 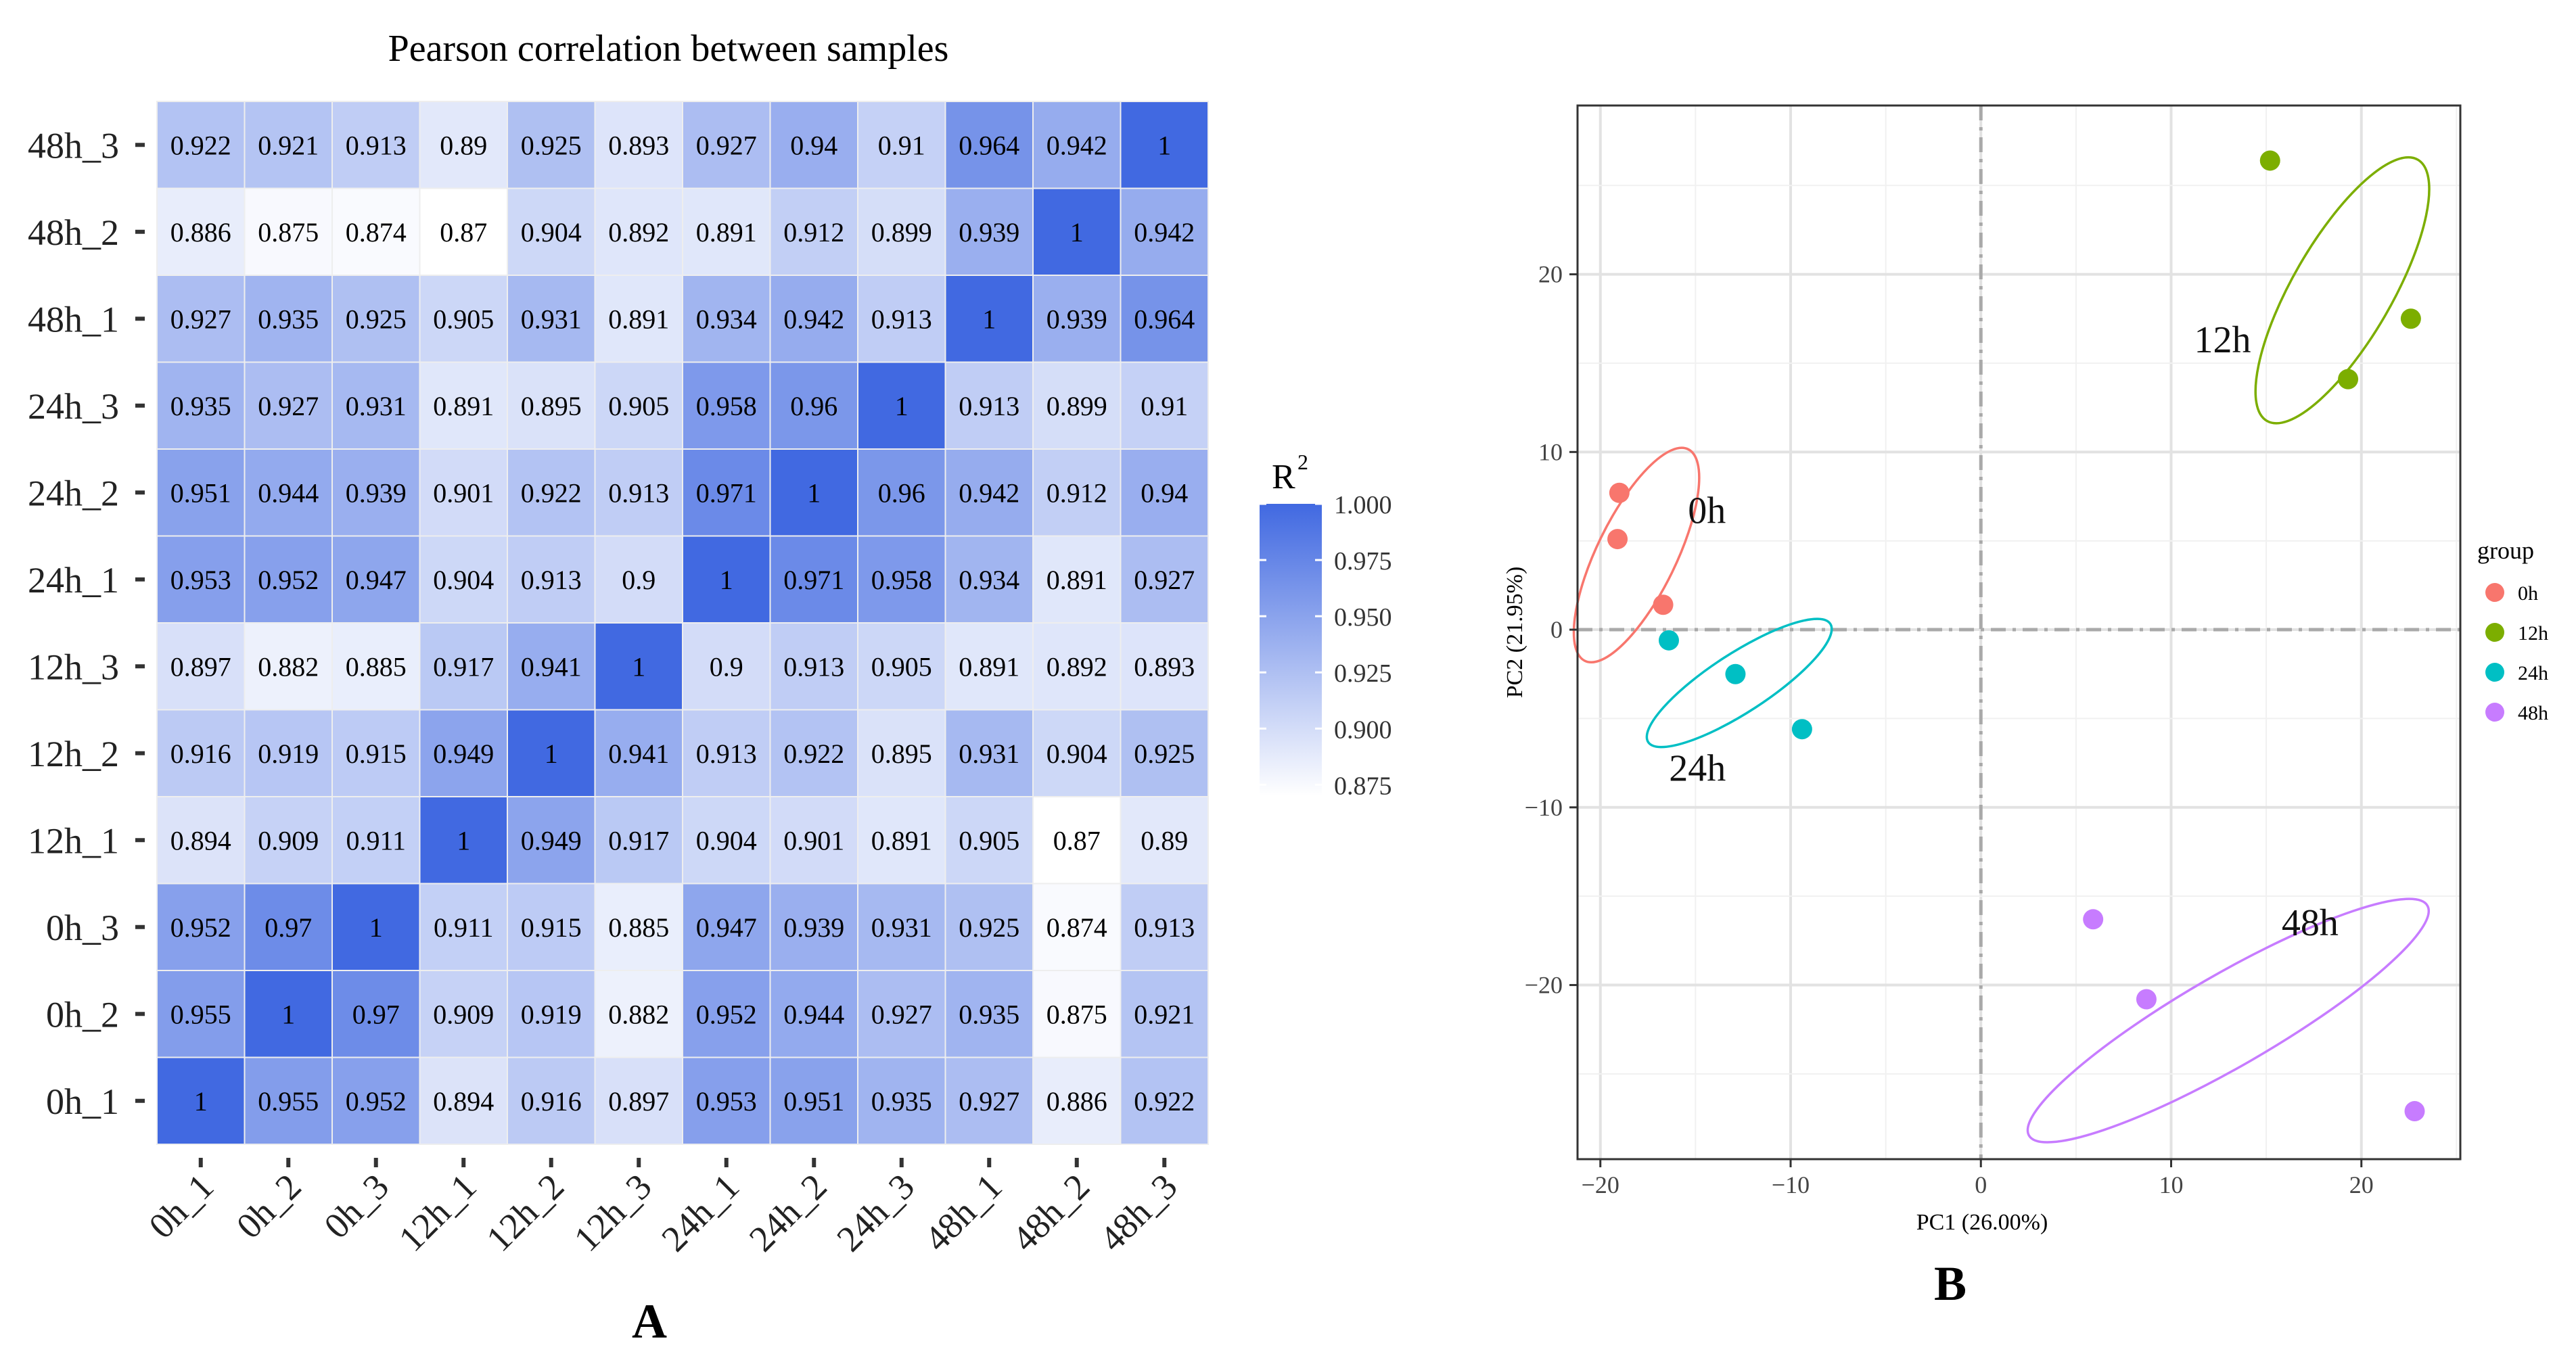 What do you see at coordinates (551, 406) in the screenshot?
I see `heatmap-cell-value: 0.895` at bounding box center [551, 406].